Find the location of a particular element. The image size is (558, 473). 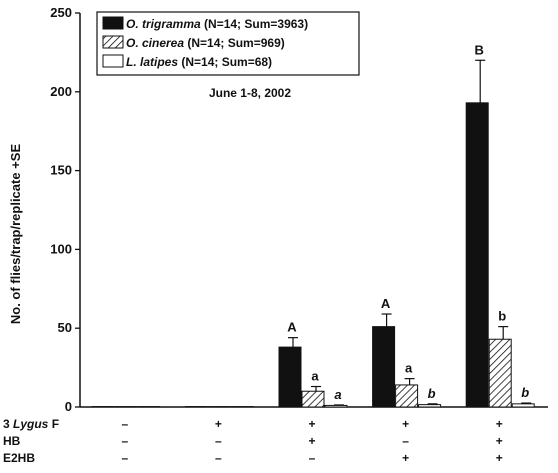

y-tick-label: 250 is located at coordinates (61, 12).